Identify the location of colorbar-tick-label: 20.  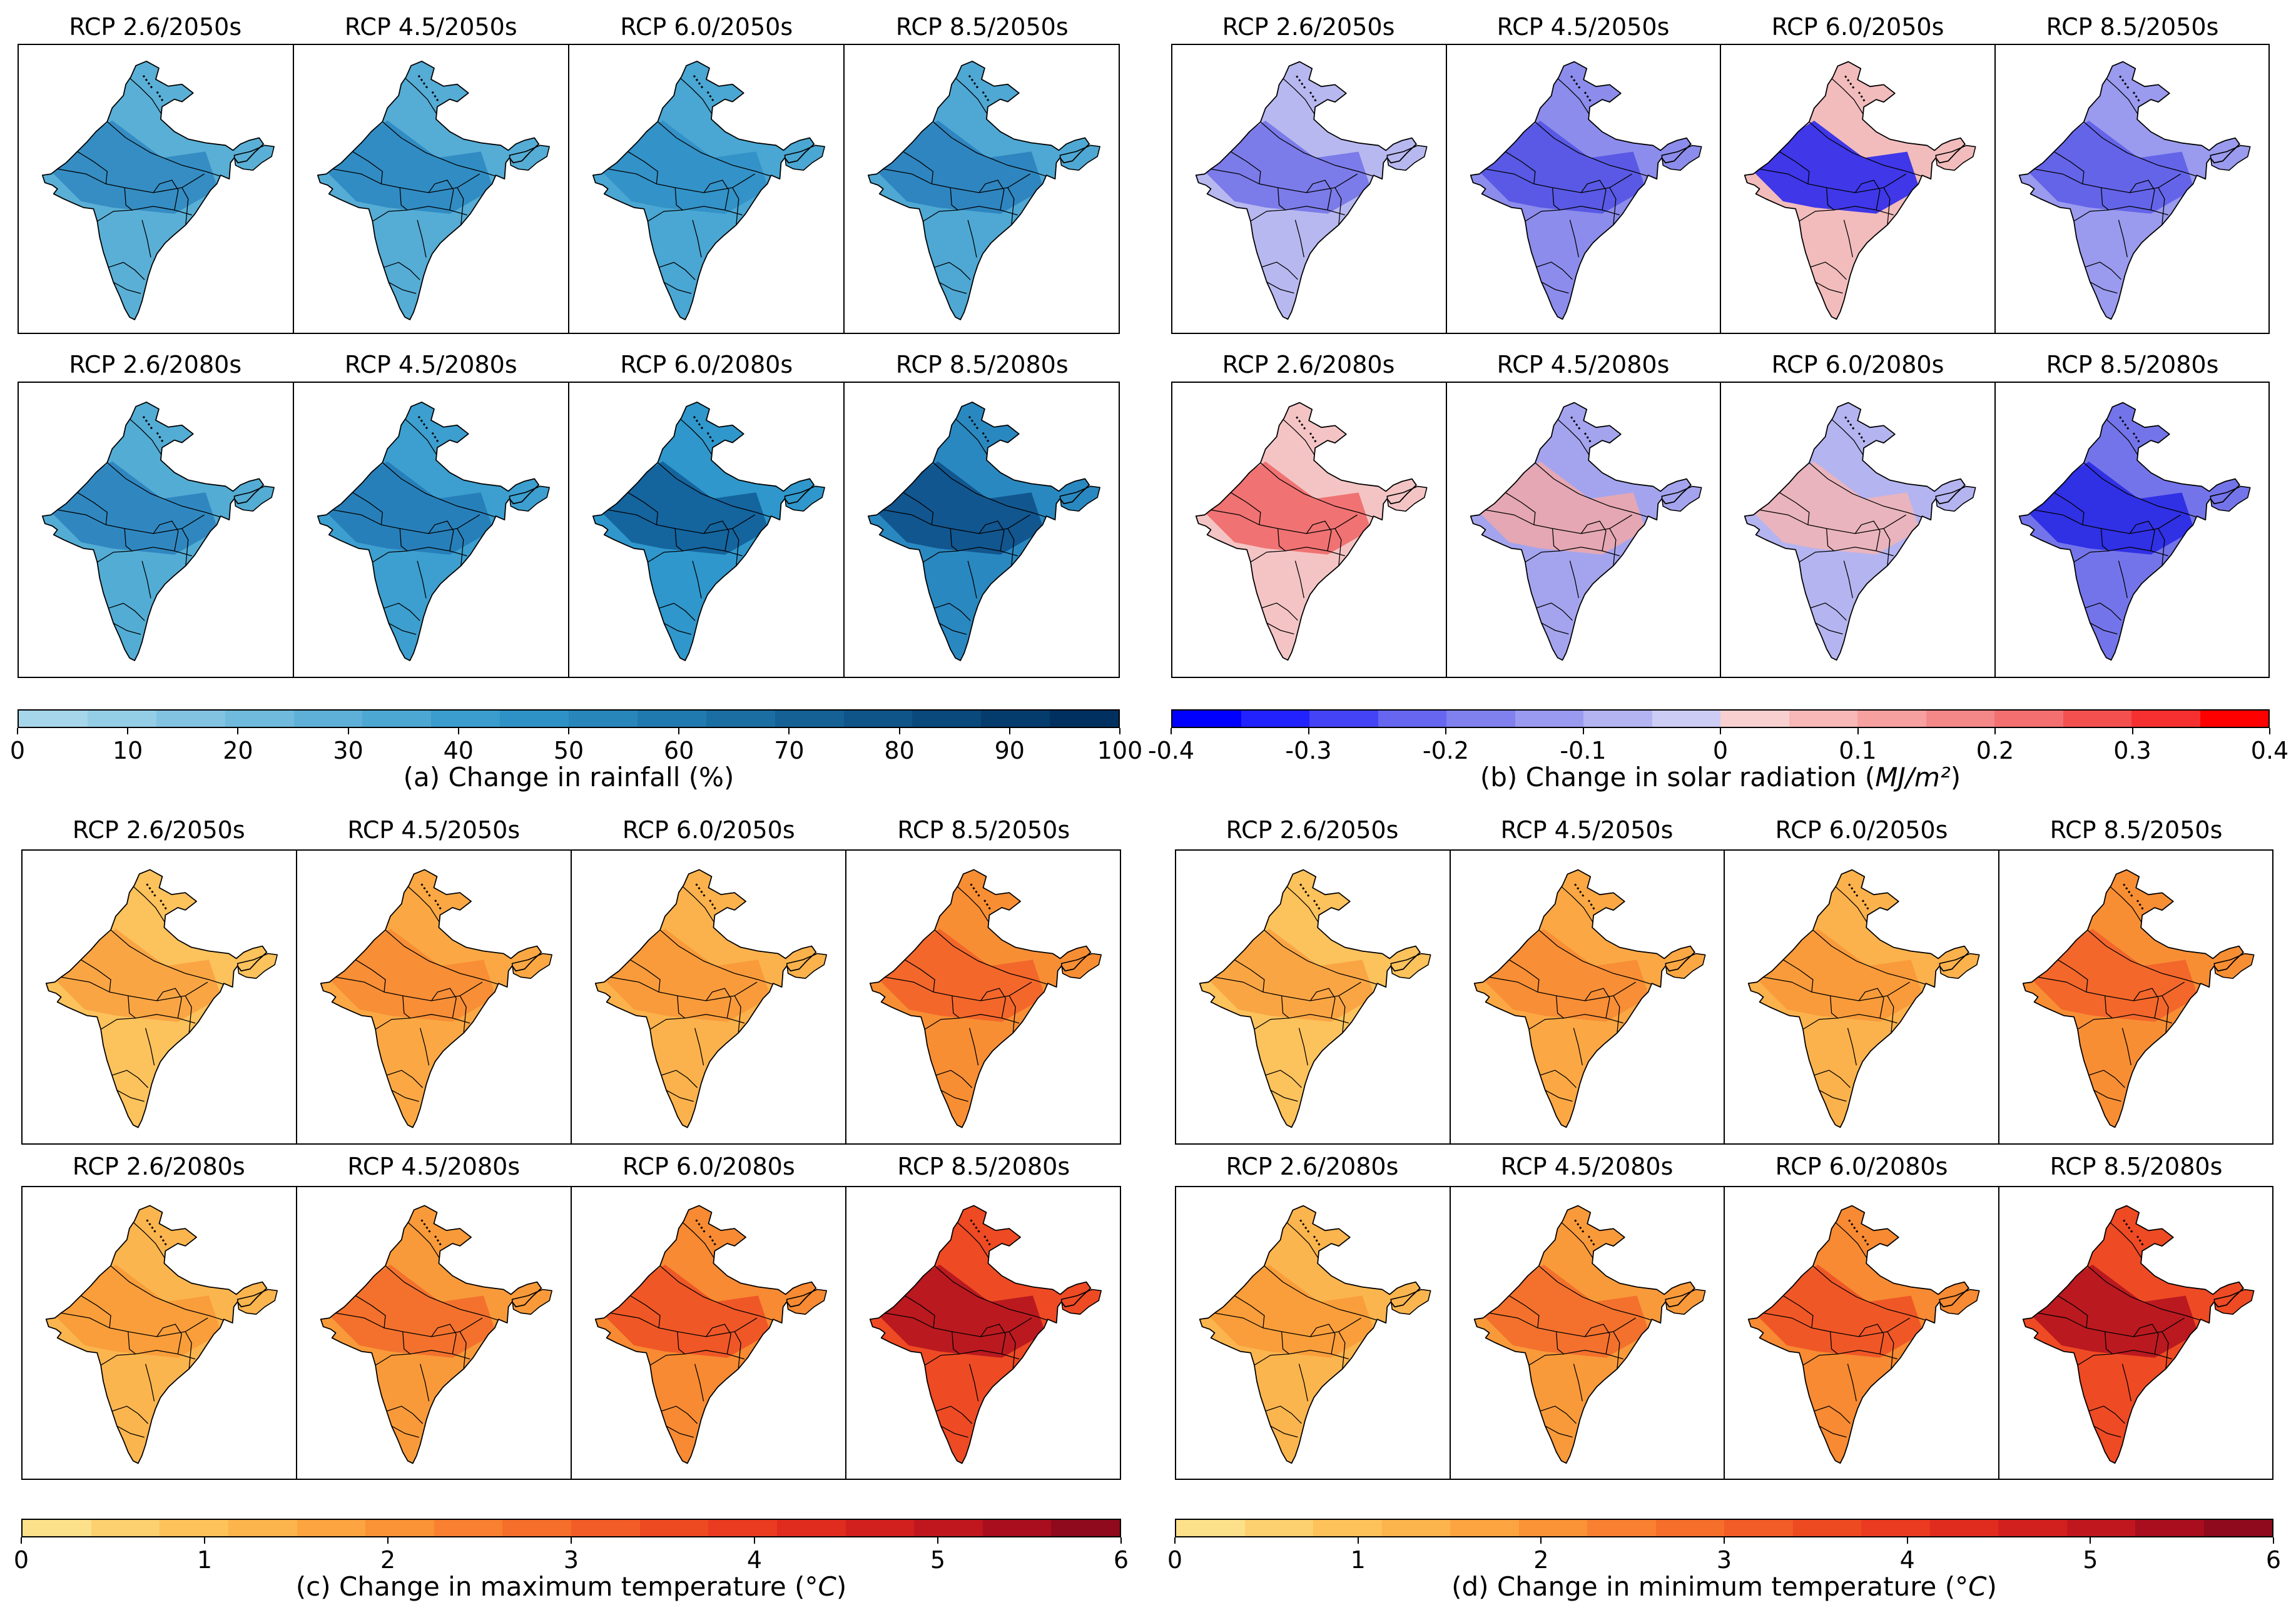
(238, 750).